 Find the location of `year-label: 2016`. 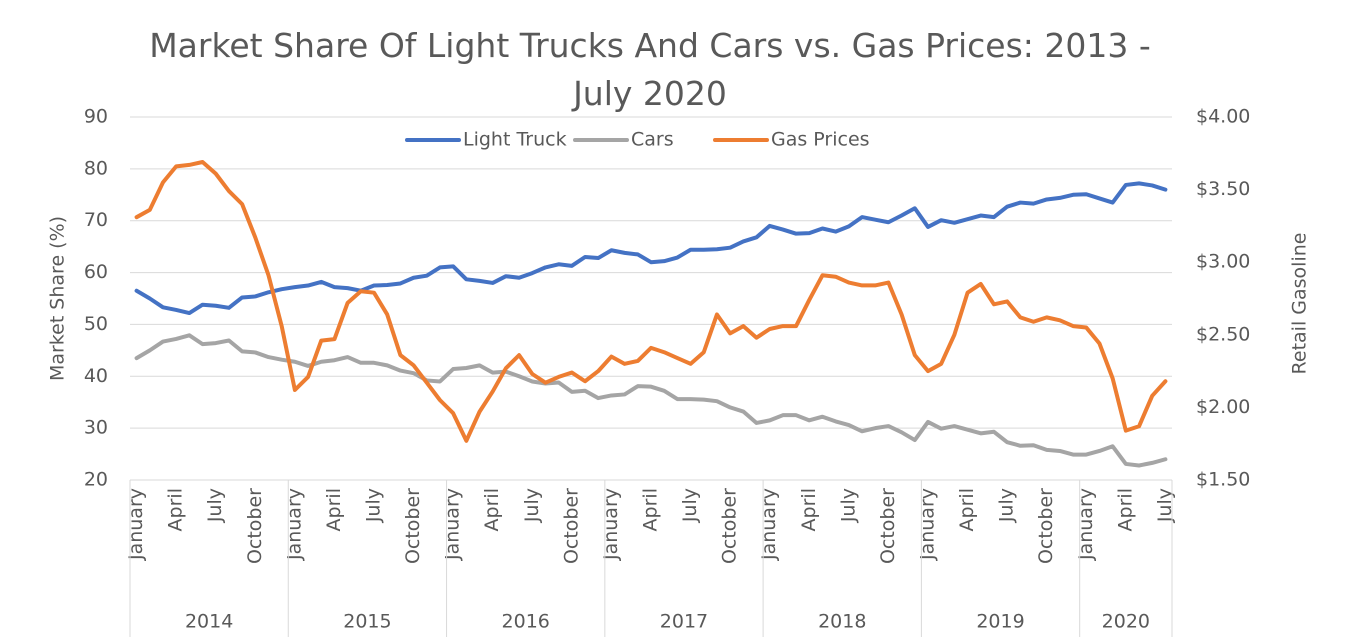

year-label: 2016 is located at coordinates (526, 622).